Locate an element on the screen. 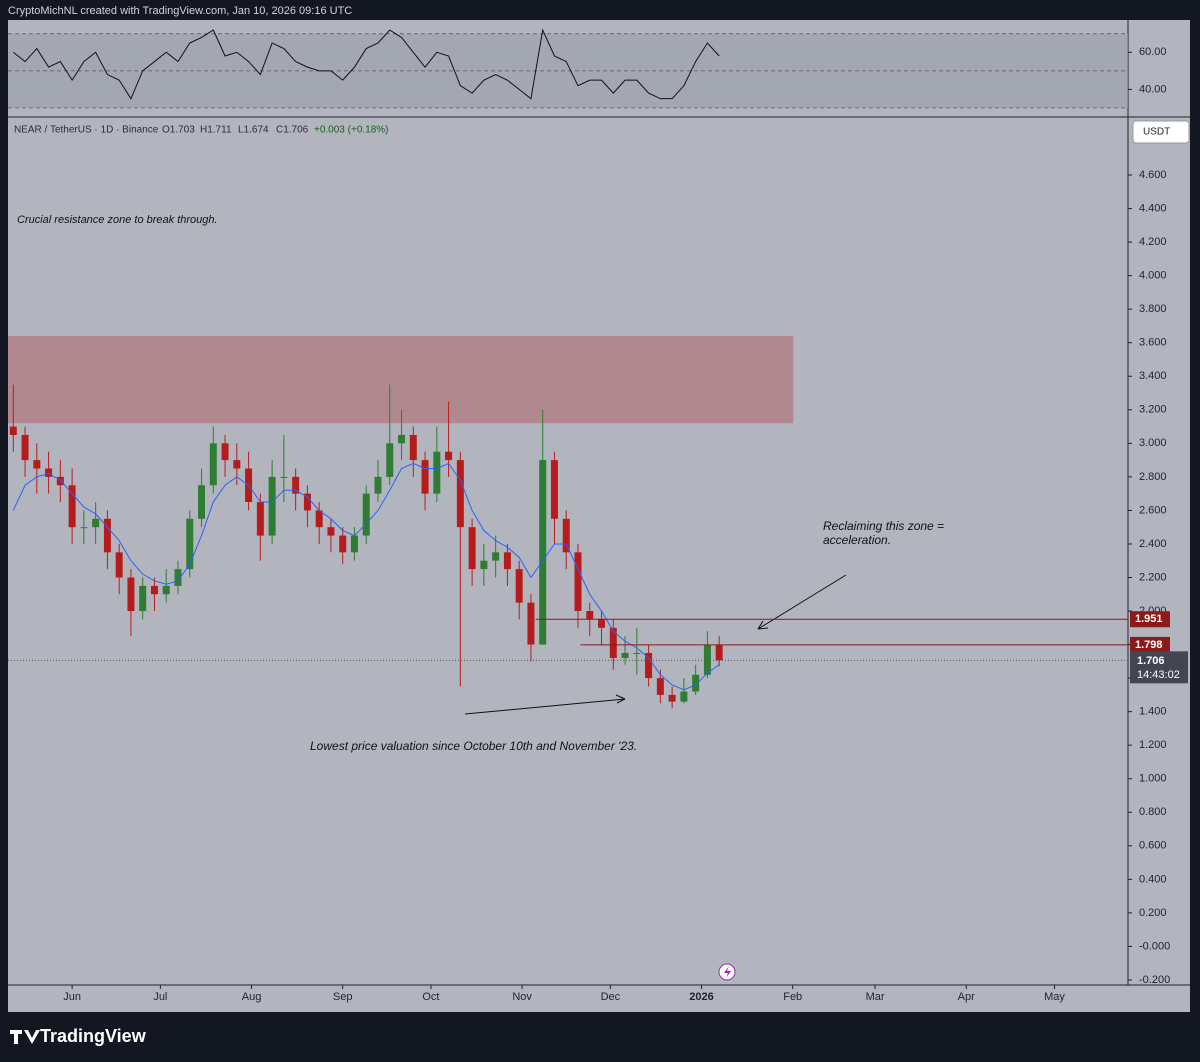  x-tick-label: Jun is located at coordinates (72, 997).